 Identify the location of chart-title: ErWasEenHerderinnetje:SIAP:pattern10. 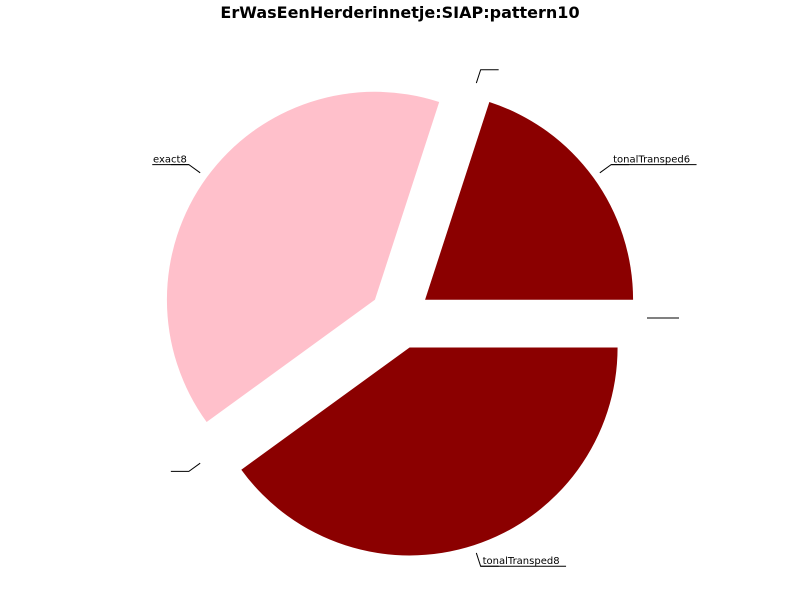
(399, 12).